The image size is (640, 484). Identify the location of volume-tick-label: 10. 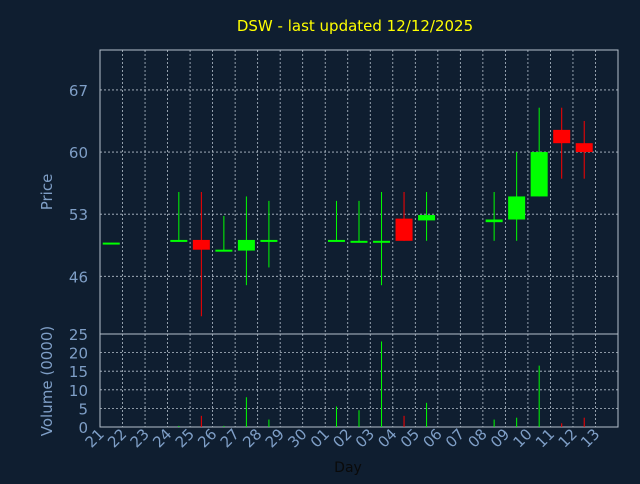
(78, 391).